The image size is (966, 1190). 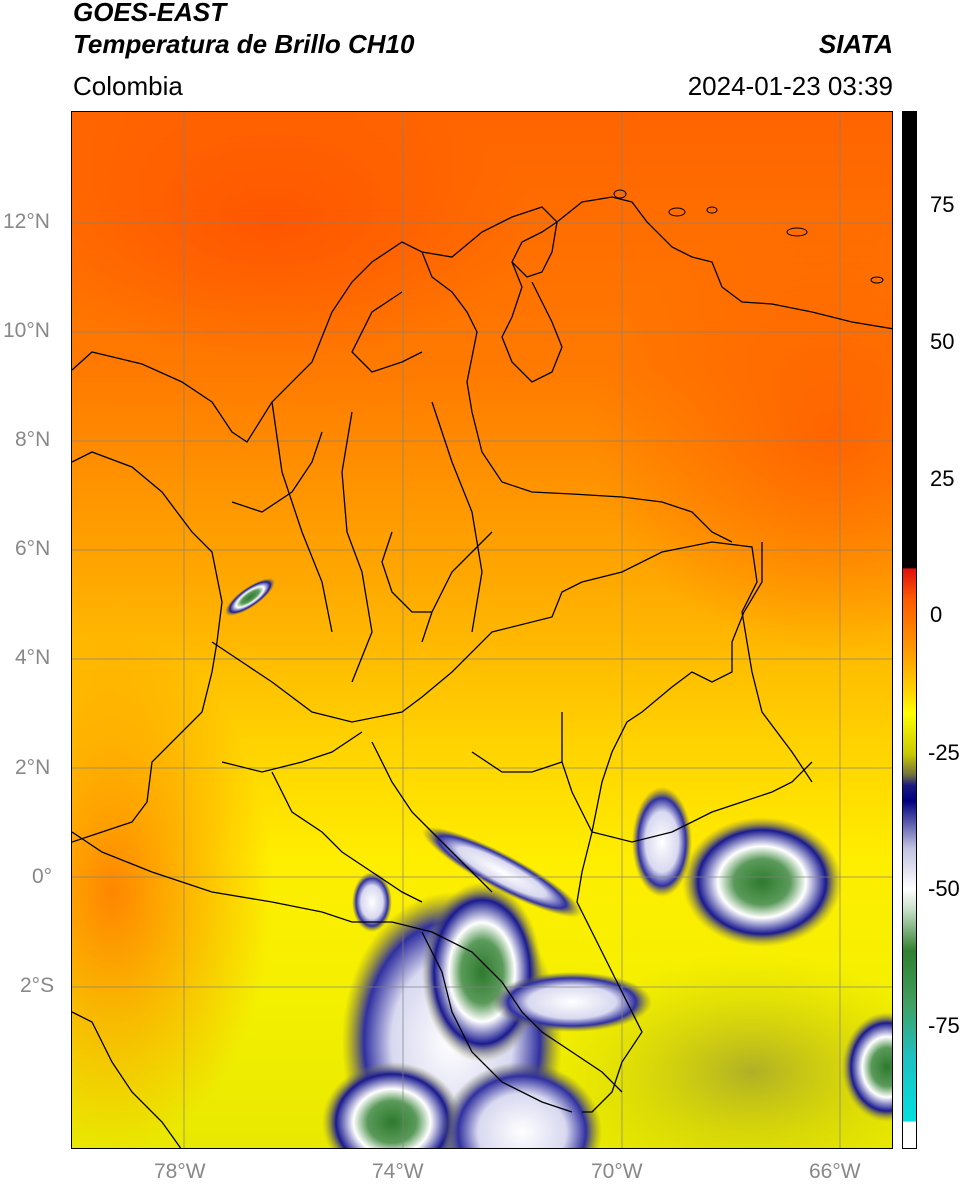 I want to click on lat-tick-12n: 12°N, so click(x=26, y=221).